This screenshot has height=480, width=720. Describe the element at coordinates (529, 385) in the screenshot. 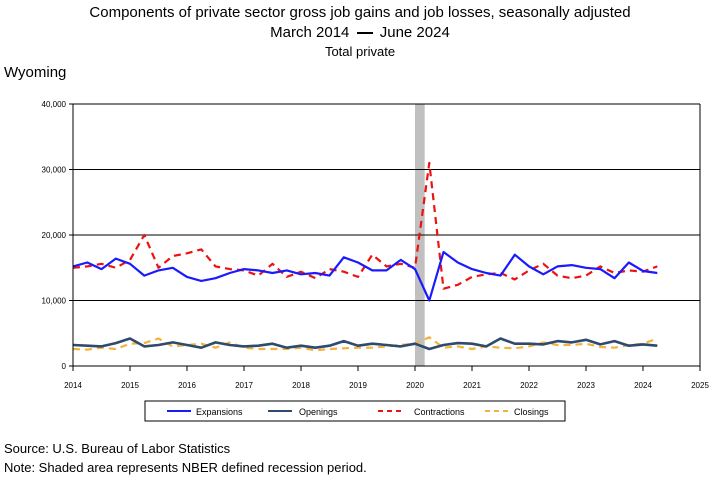

I see `x-tick-label: 2022` at that location.